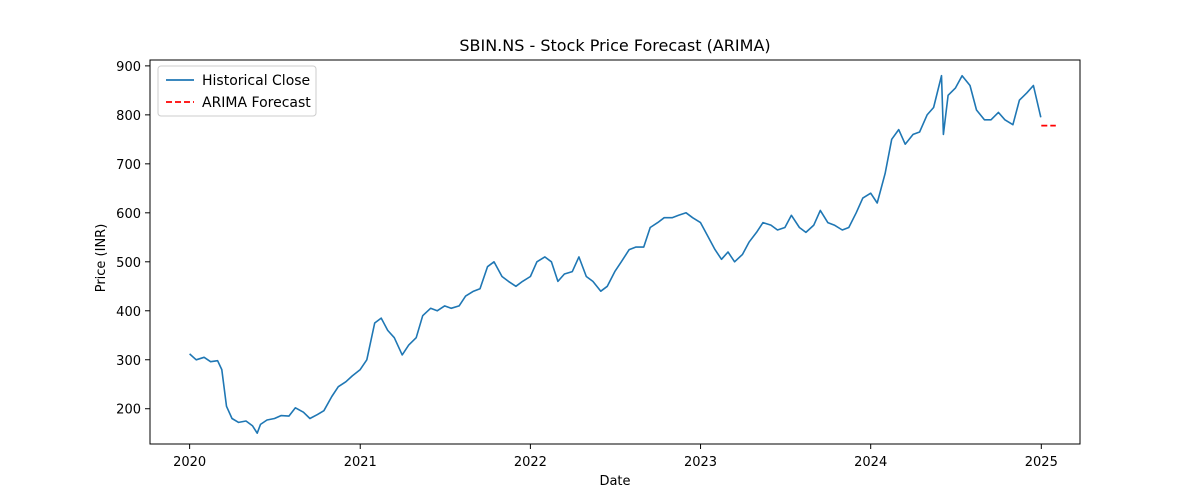  What do you see at coordinates (614, 45) in the screenshot?
I see `chart-title: SBIN.NS - Stock Price Forecast (ARIMA)` at bounding box center [614, 45].